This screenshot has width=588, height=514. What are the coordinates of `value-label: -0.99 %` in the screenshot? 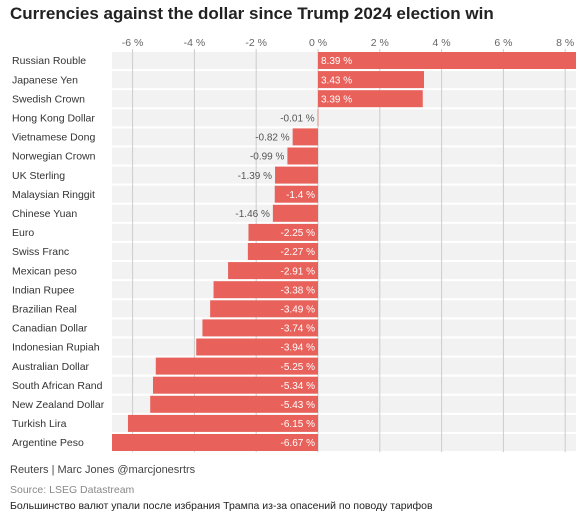 It's located at (267, 157).